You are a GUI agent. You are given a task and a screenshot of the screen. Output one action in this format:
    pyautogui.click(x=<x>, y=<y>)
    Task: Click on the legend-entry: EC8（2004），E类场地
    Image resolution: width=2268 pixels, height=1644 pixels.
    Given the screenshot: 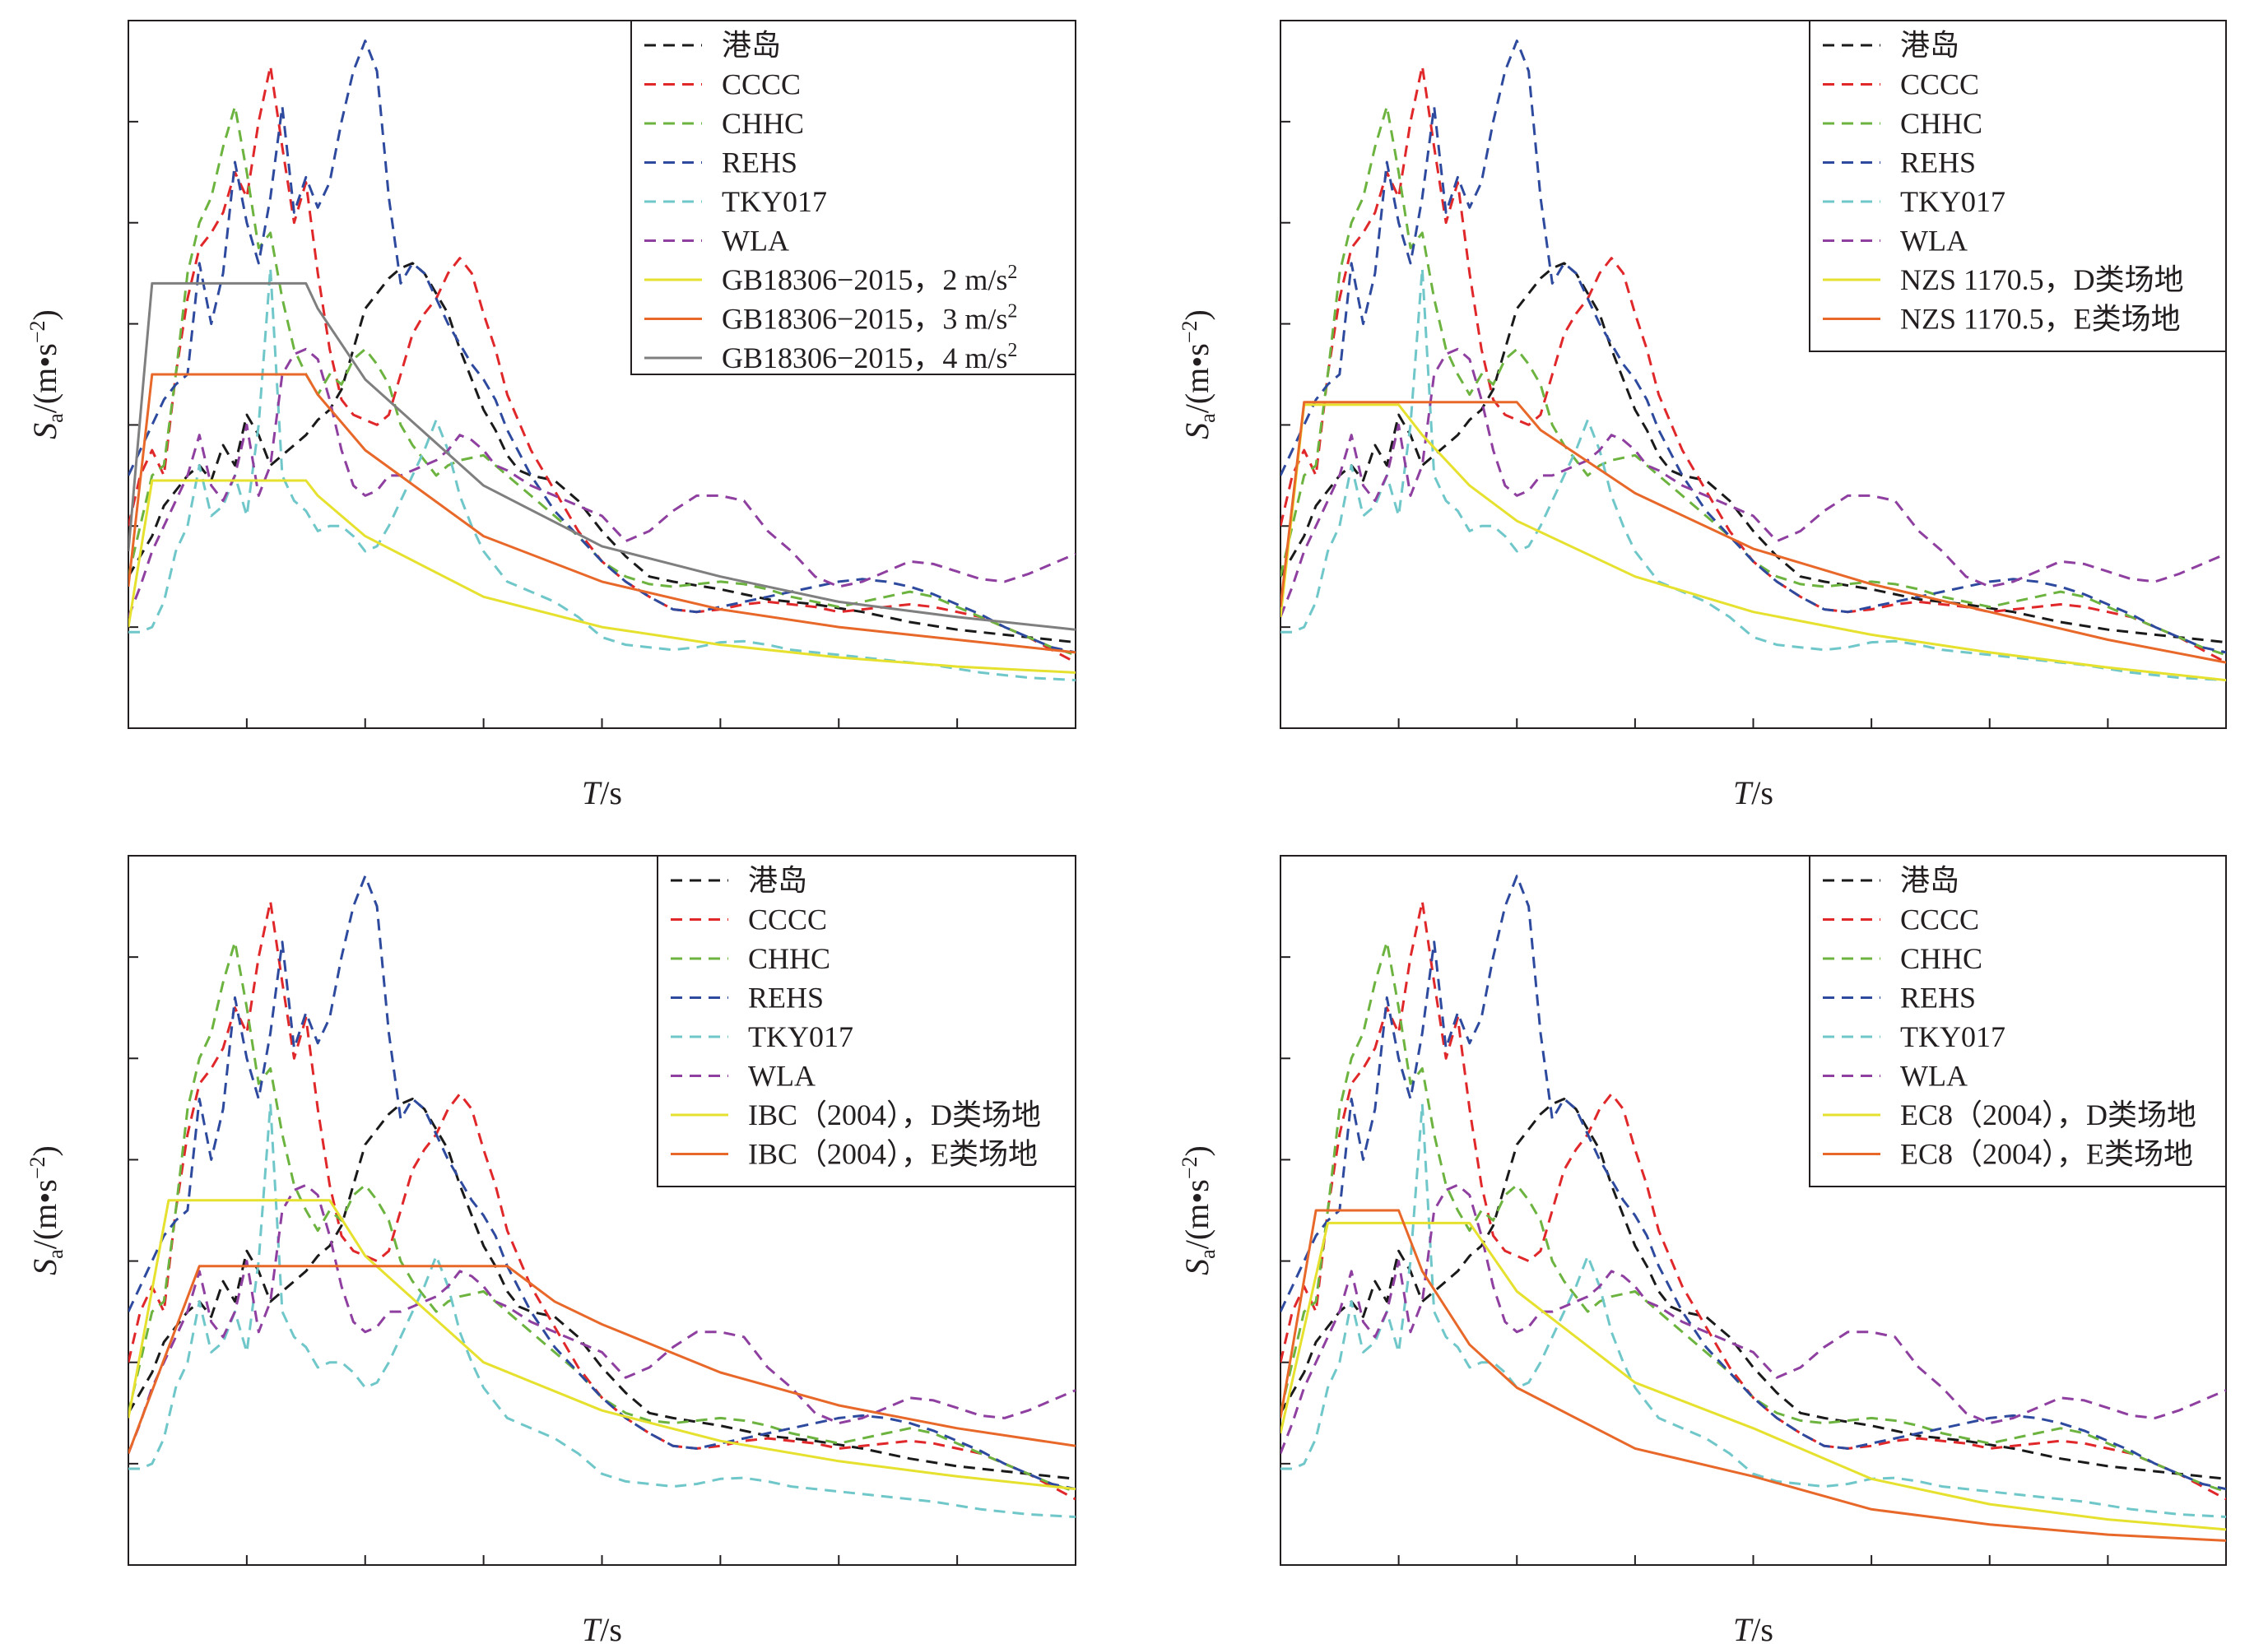 What is the action you would take?
    pyautogui.click(x=2047, y=1154)
    